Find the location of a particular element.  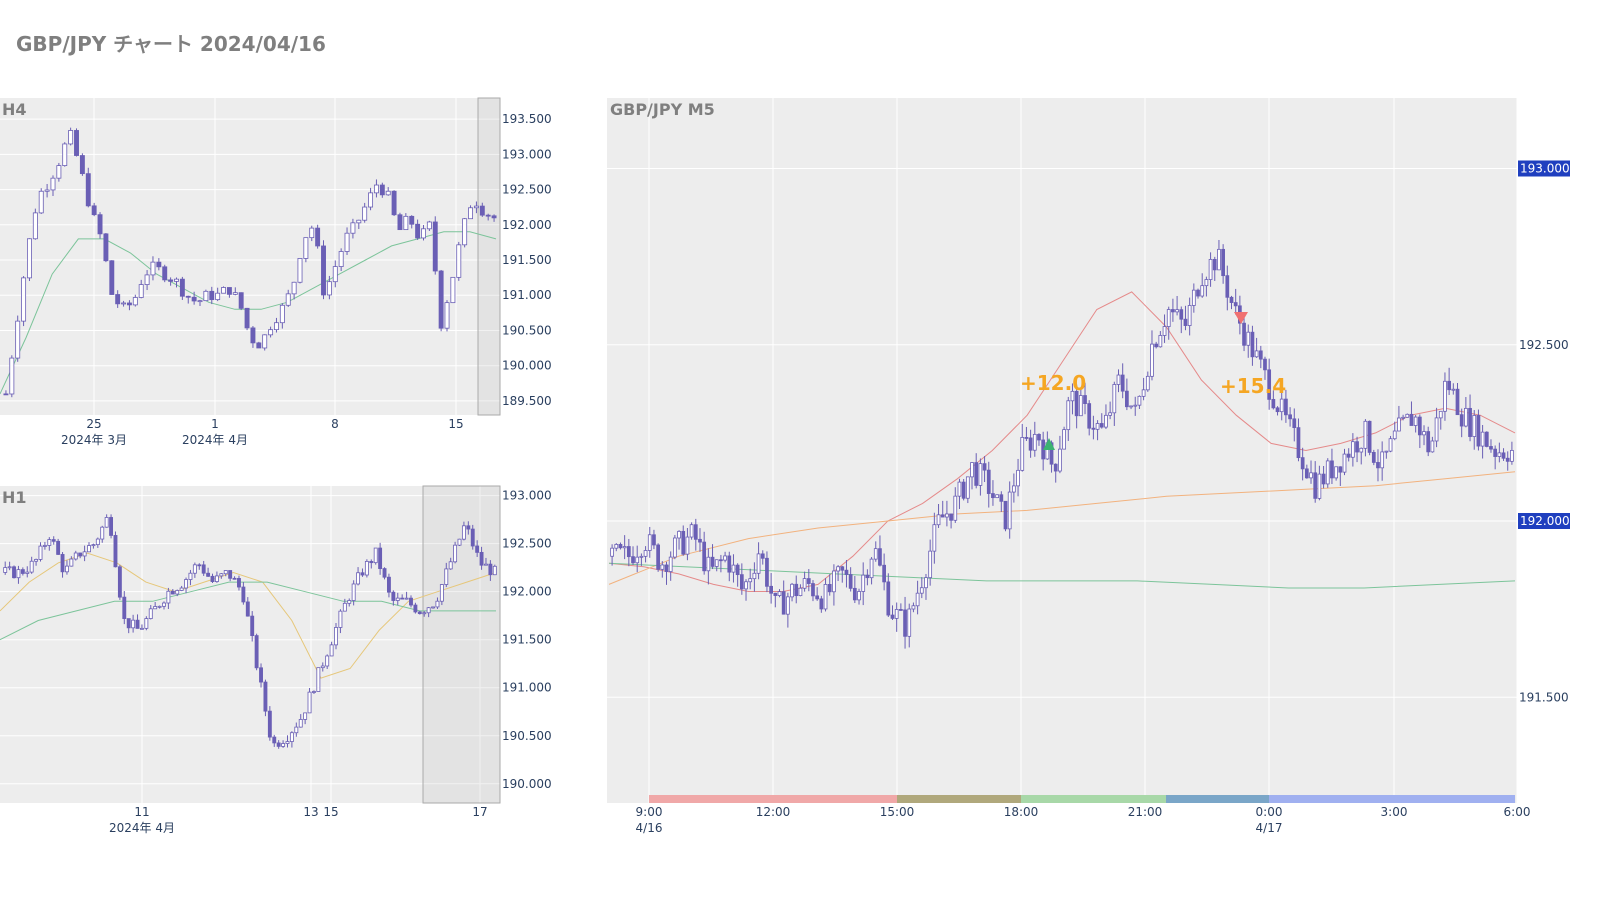

y-tick-label: 192.500 is located at coordinates (527, 544).